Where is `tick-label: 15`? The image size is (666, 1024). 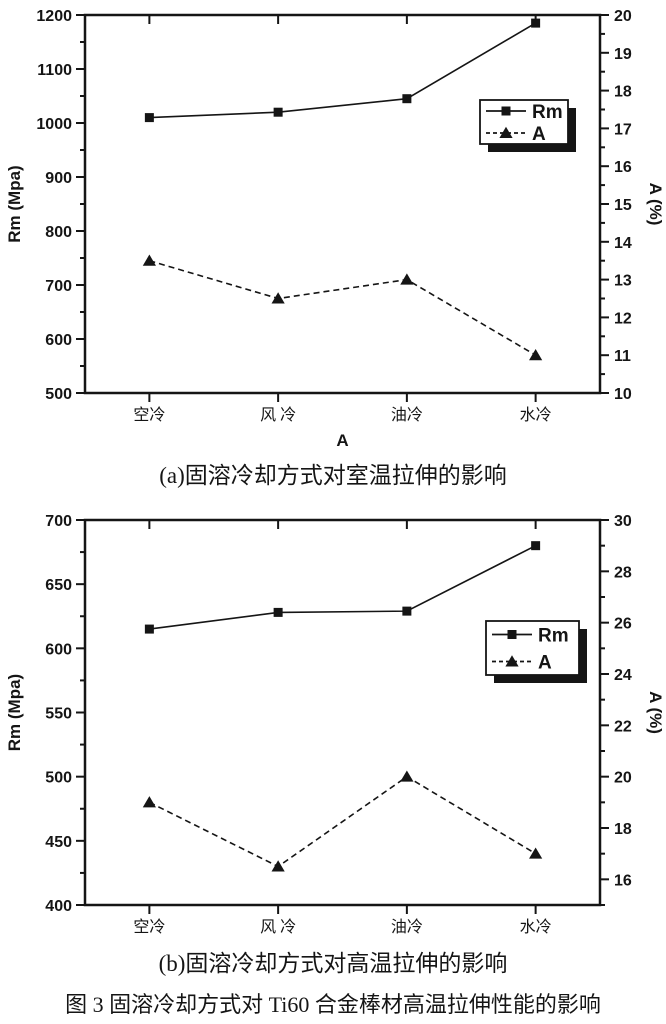 tick-label: 15 is located at coordinates (623, 205).